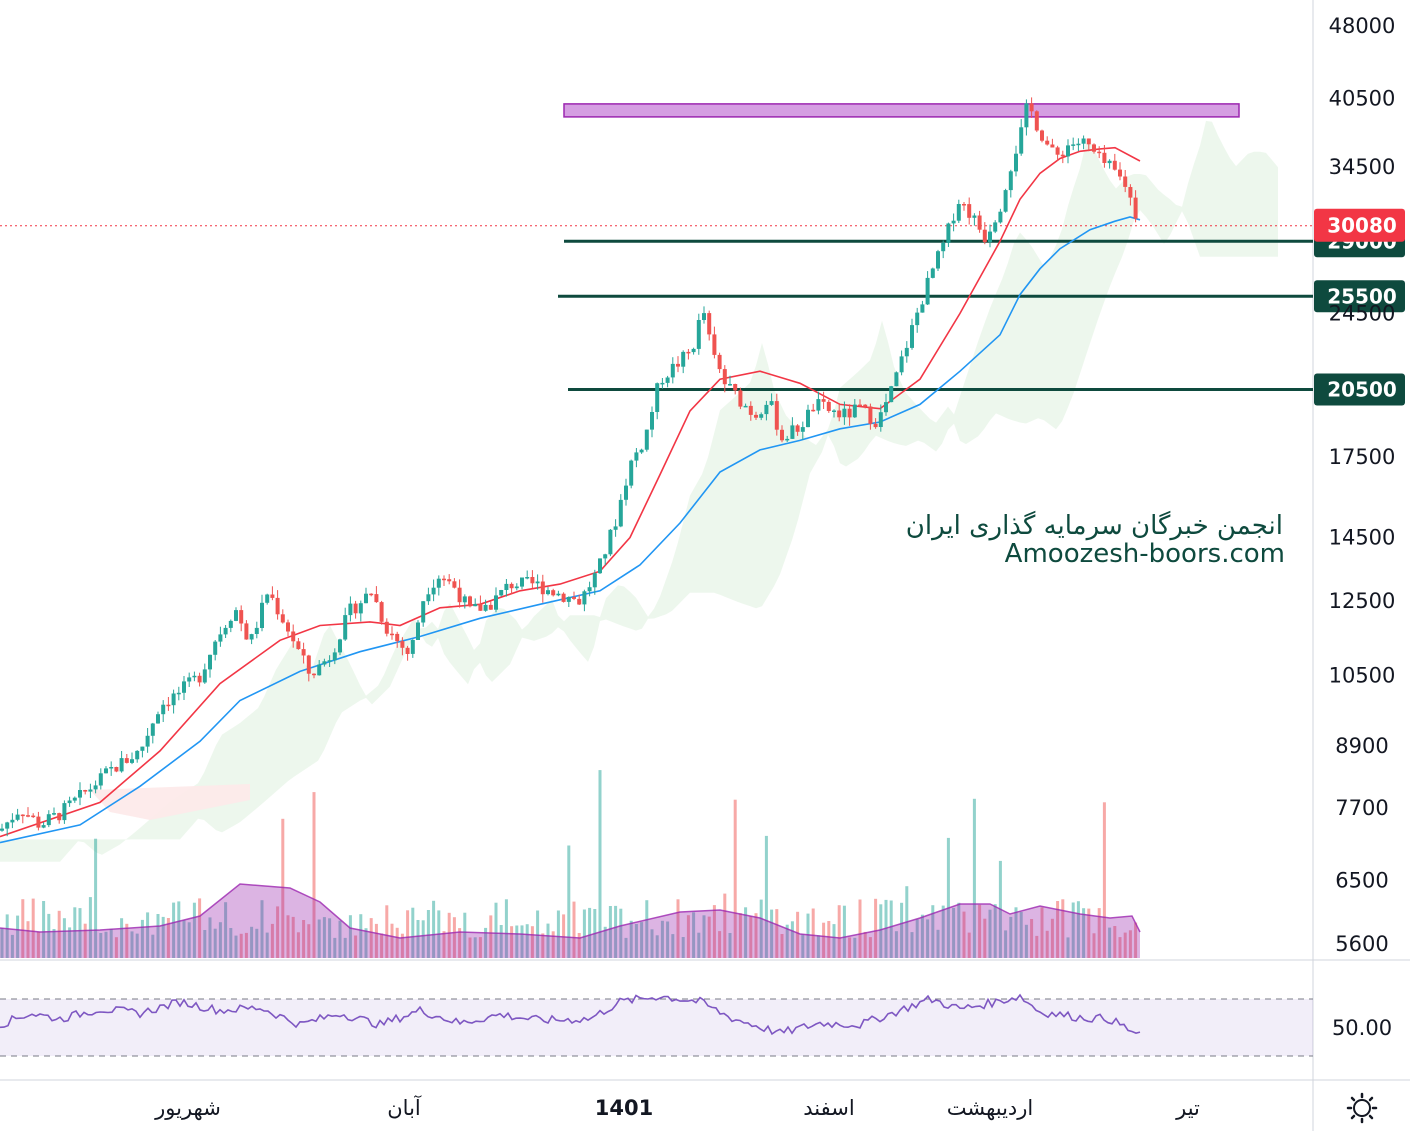  I want to click on volume-ma-area, so click(570, 921).